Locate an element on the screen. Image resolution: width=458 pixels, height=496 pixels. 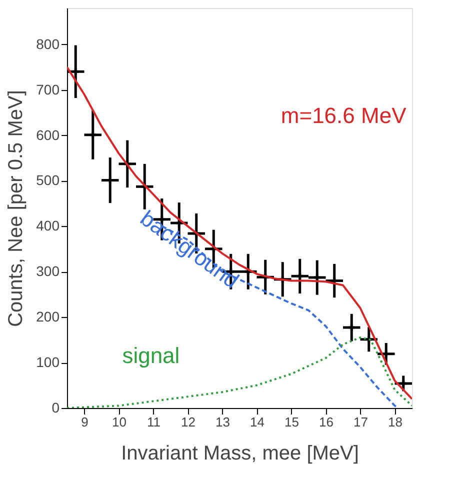
y-tick-label: 200 is located at coordinates (48, 316).